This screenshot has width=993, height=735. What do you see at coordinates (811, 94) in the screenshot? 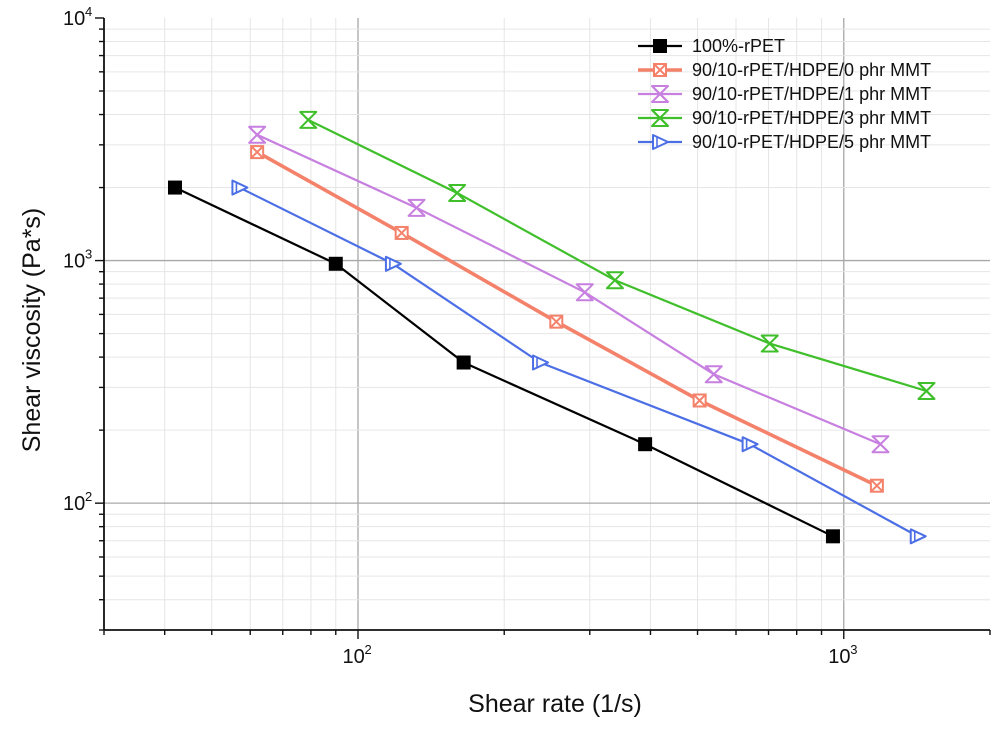
I see `legend-label: 90/10-rPET/HDPE/1 phr MMT` at bounding box center [811, 94].